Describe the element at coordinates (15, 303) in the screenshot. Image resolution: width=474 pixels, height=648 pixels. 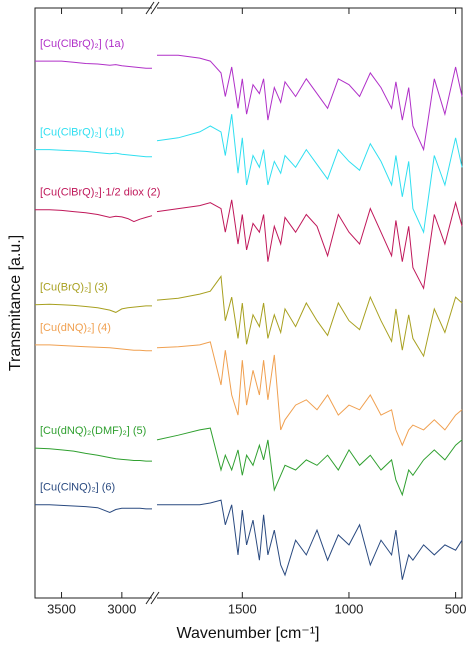
I see `y-axis-label: Transmitance [a.u.]` at that location.